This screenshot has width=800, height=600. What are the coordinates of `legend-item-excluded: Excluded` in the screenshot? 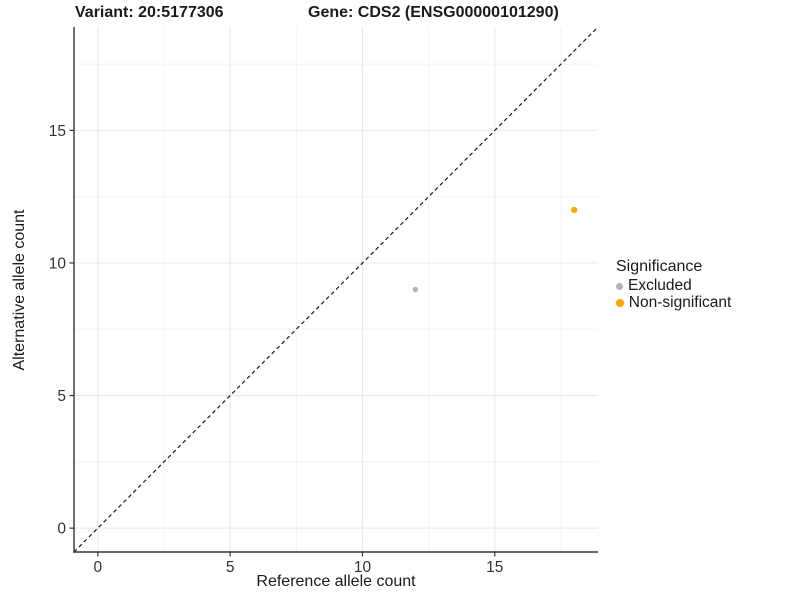 It's located at (673, 286).